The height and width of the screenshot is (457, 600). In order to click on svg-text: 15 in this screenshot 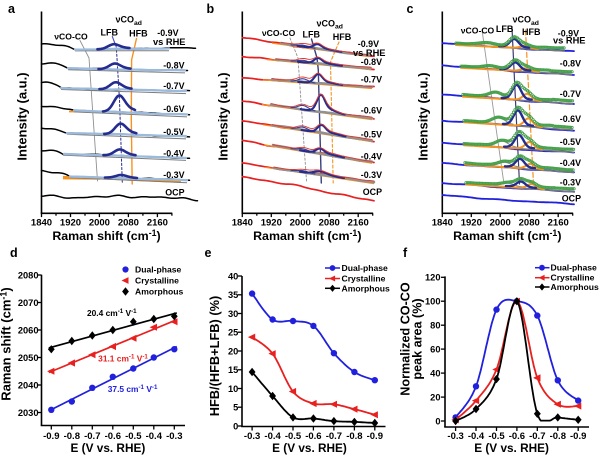, I will do `click(233, 370)`.